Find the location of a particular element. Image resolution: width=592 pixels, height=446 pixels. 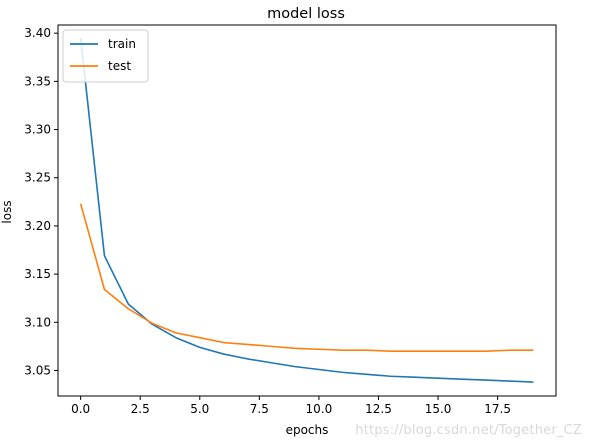

x-tick-label: 10.0 is located at coordinates (319, 409).